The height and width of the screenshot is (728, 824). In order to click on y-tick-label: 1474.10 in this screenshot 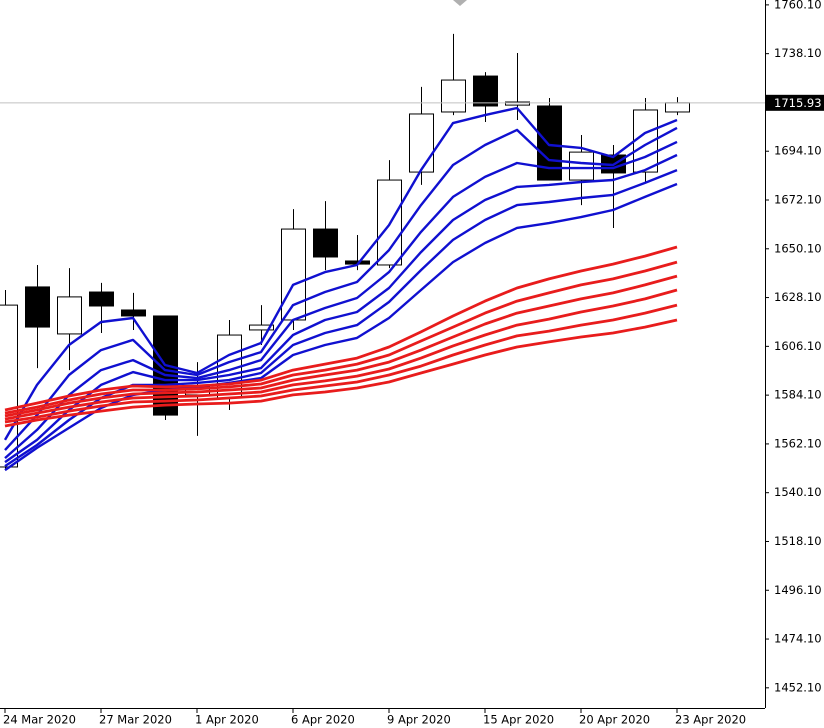, I will do `click(798, 639)`.